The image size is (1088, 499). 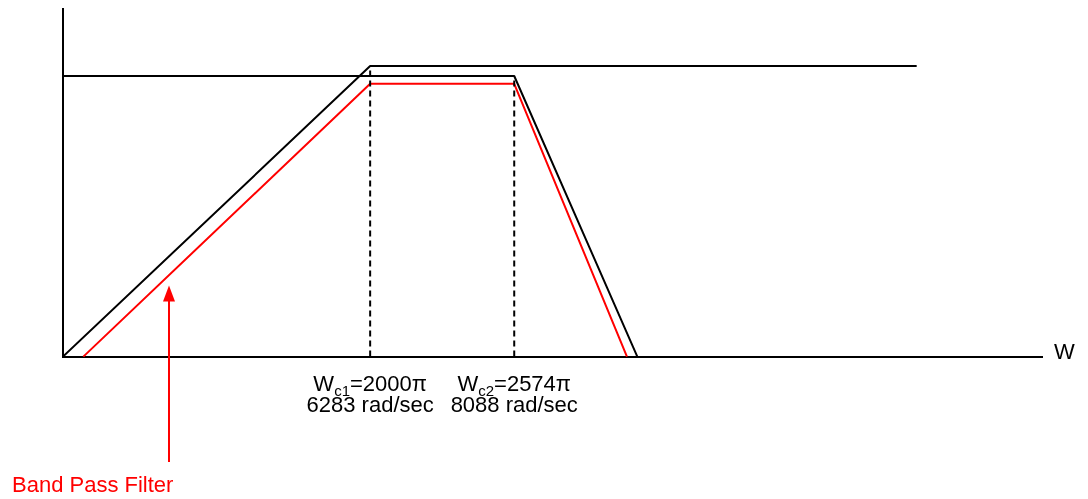 What do you see at coordinates (1064, 351) in the screenshot?
I see `x-axis-title: W` at bounding box center [1064, 351].